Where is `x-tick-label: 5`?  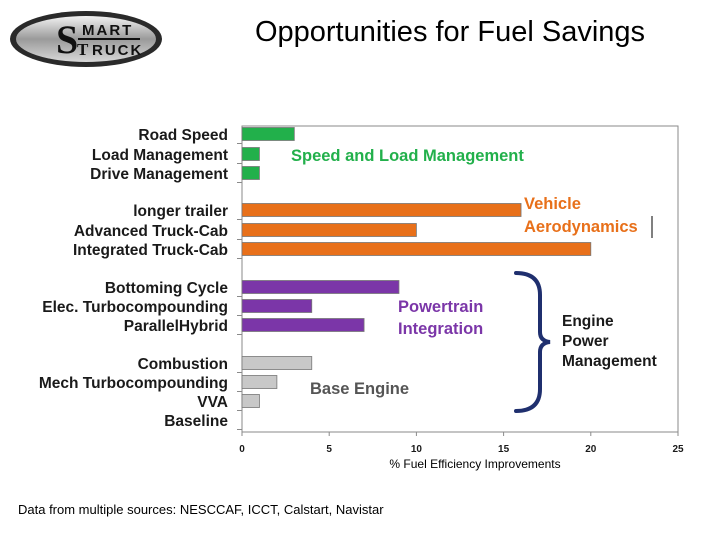
x-tick-label: 5 is located at coordinates (329, 449).